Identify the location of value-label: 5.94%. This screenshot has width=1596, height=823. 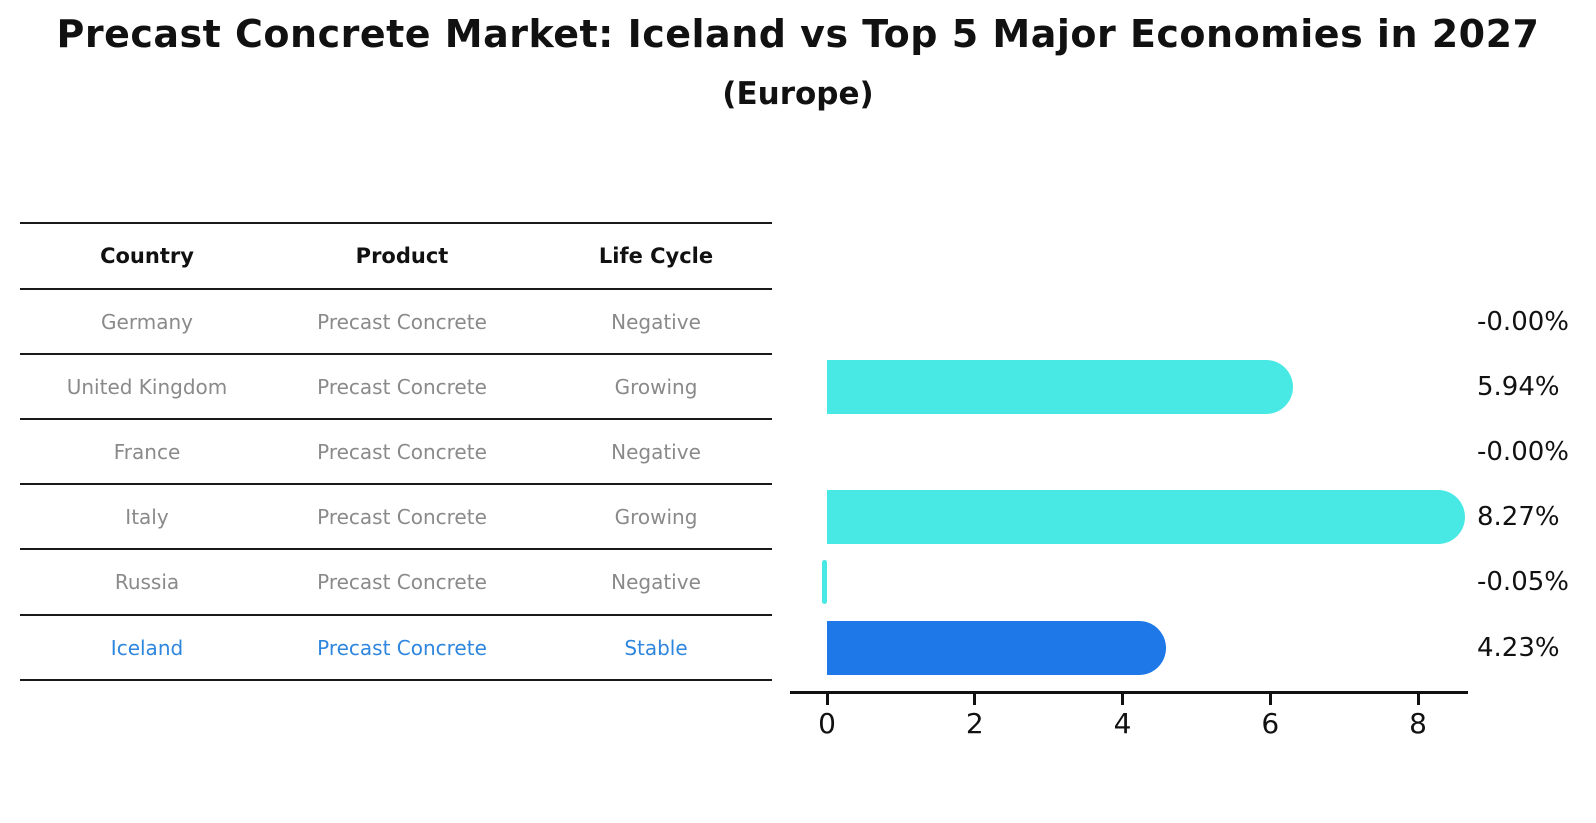
(1518, 386).